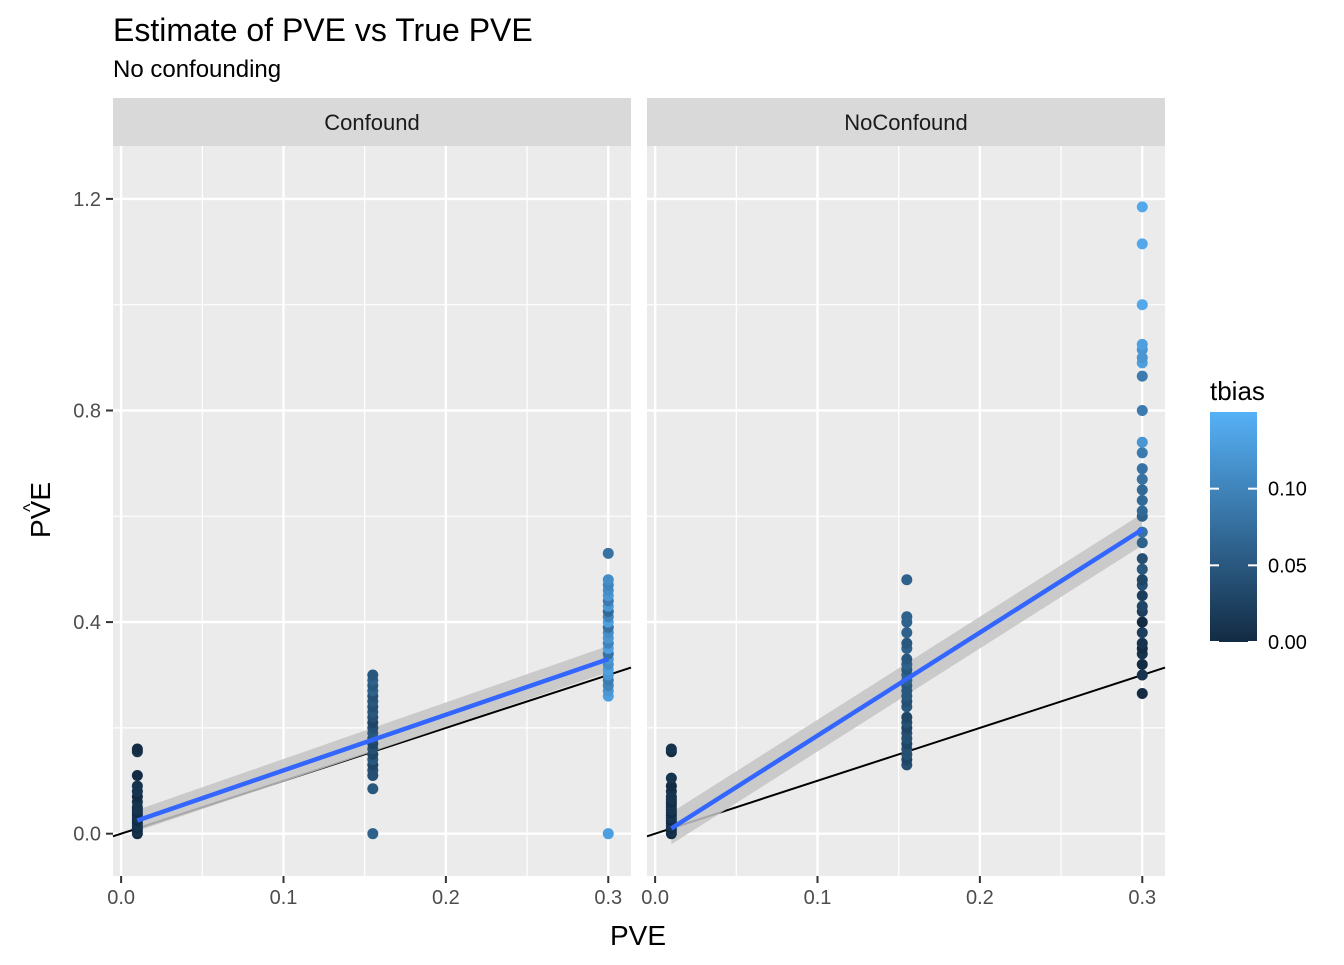 The height and width of the screenshot is (965, 1344). I want to click on legend-colorbar, so click(1233, 527).